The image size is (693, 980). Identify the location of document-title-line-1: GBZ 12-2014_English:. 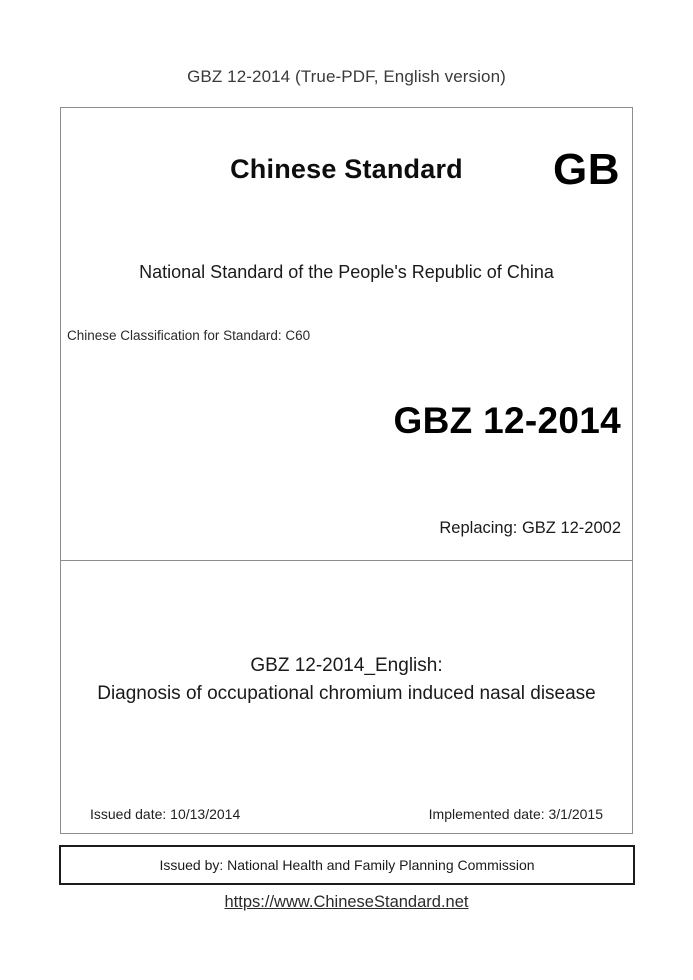
(346, 665).